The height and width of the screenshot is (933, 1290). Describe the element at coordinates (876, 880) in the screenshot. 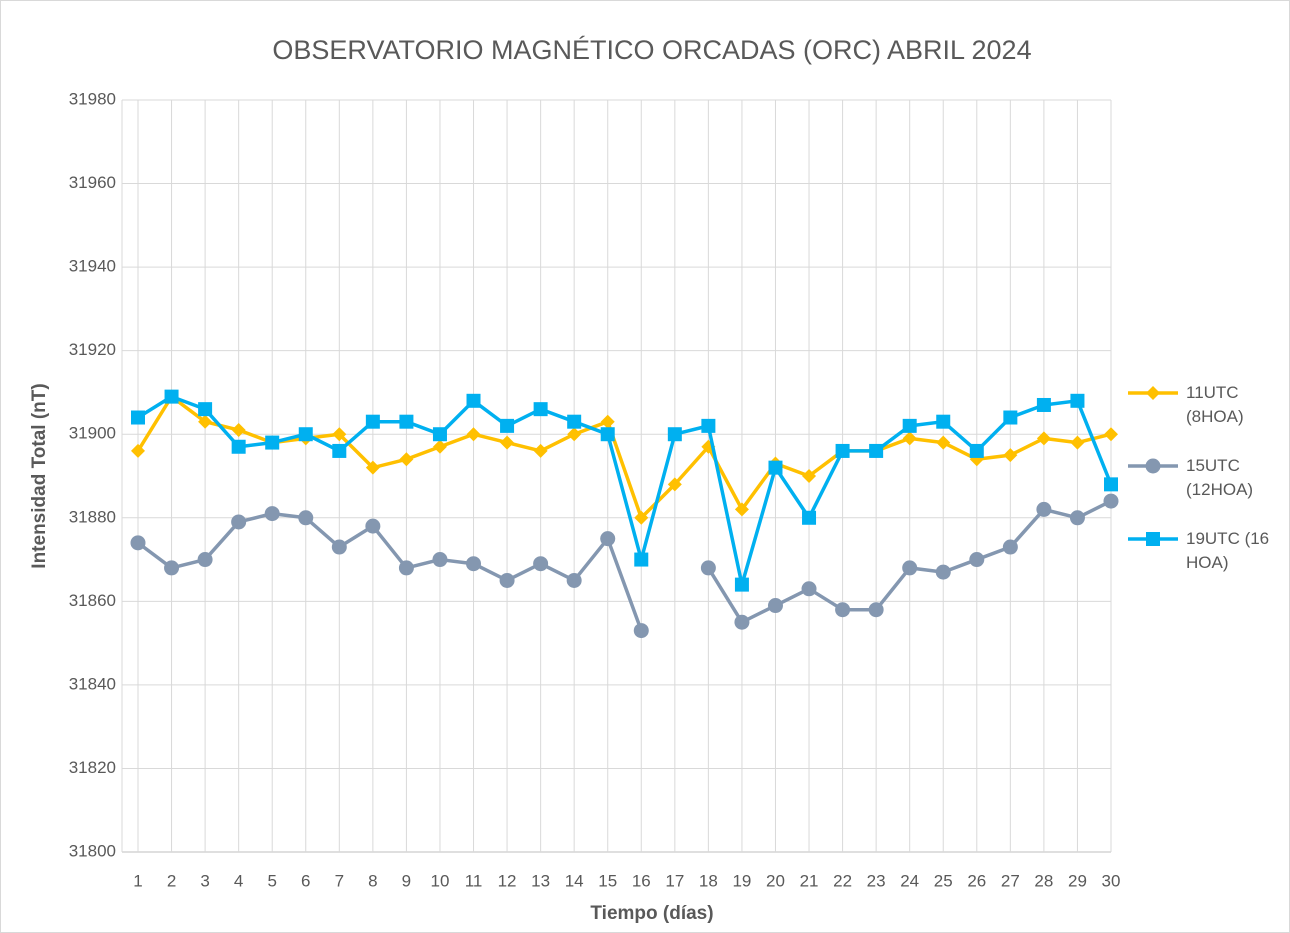

I see `x-tick-label: 23` at that location.